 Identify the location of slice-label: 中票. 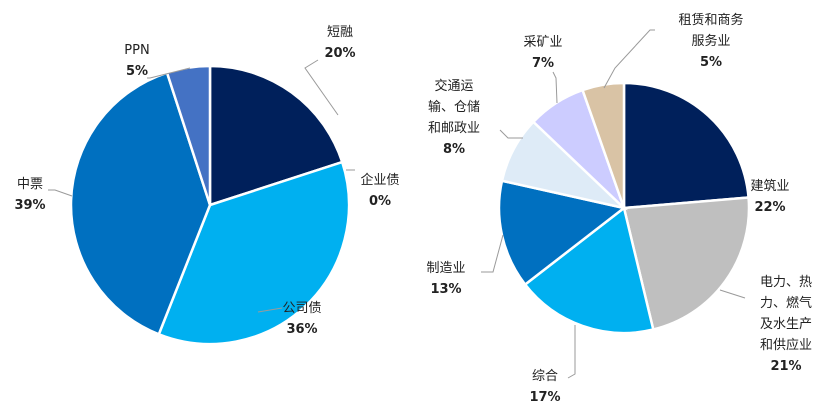
(30, 184).